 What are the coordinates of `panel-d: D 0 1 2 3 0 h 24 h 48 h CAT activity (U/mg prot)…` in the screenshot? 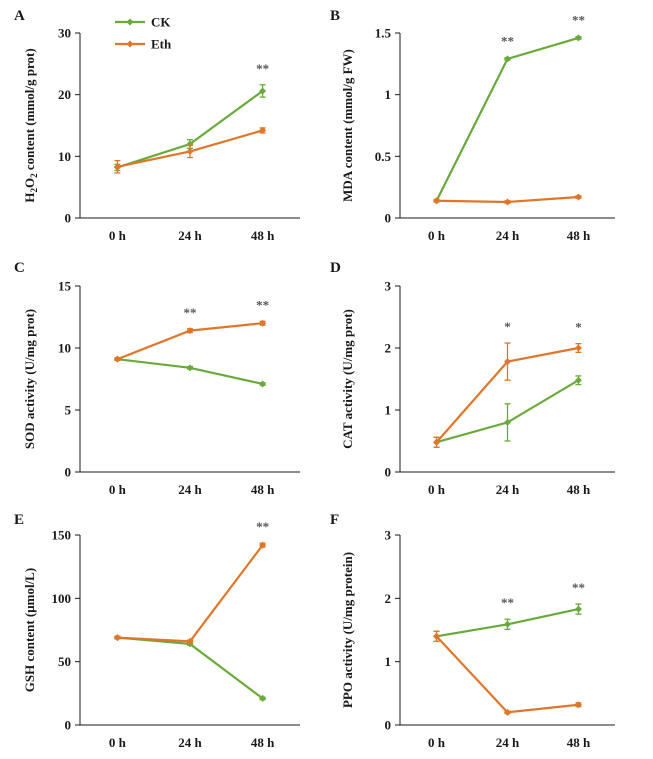 It's located at (472, 378).